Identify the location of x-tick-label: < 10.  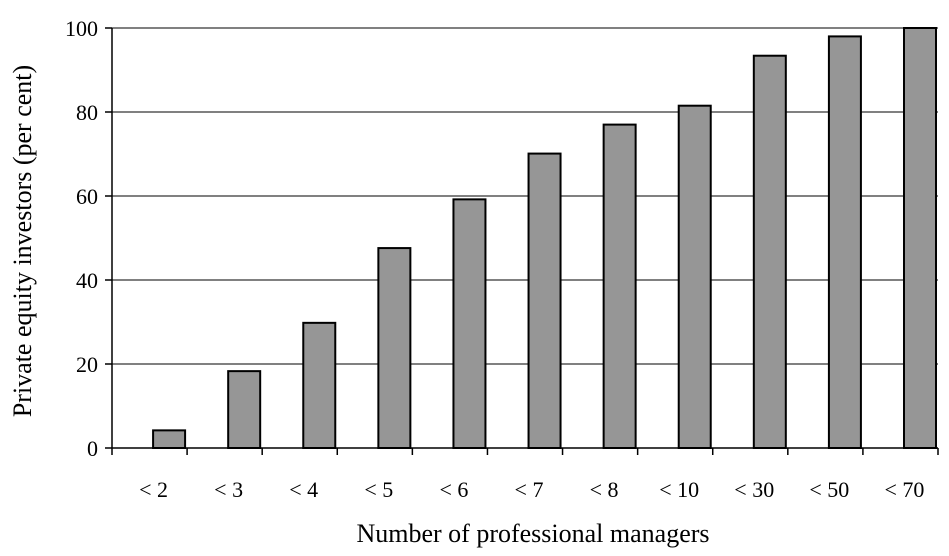
(679, 489).